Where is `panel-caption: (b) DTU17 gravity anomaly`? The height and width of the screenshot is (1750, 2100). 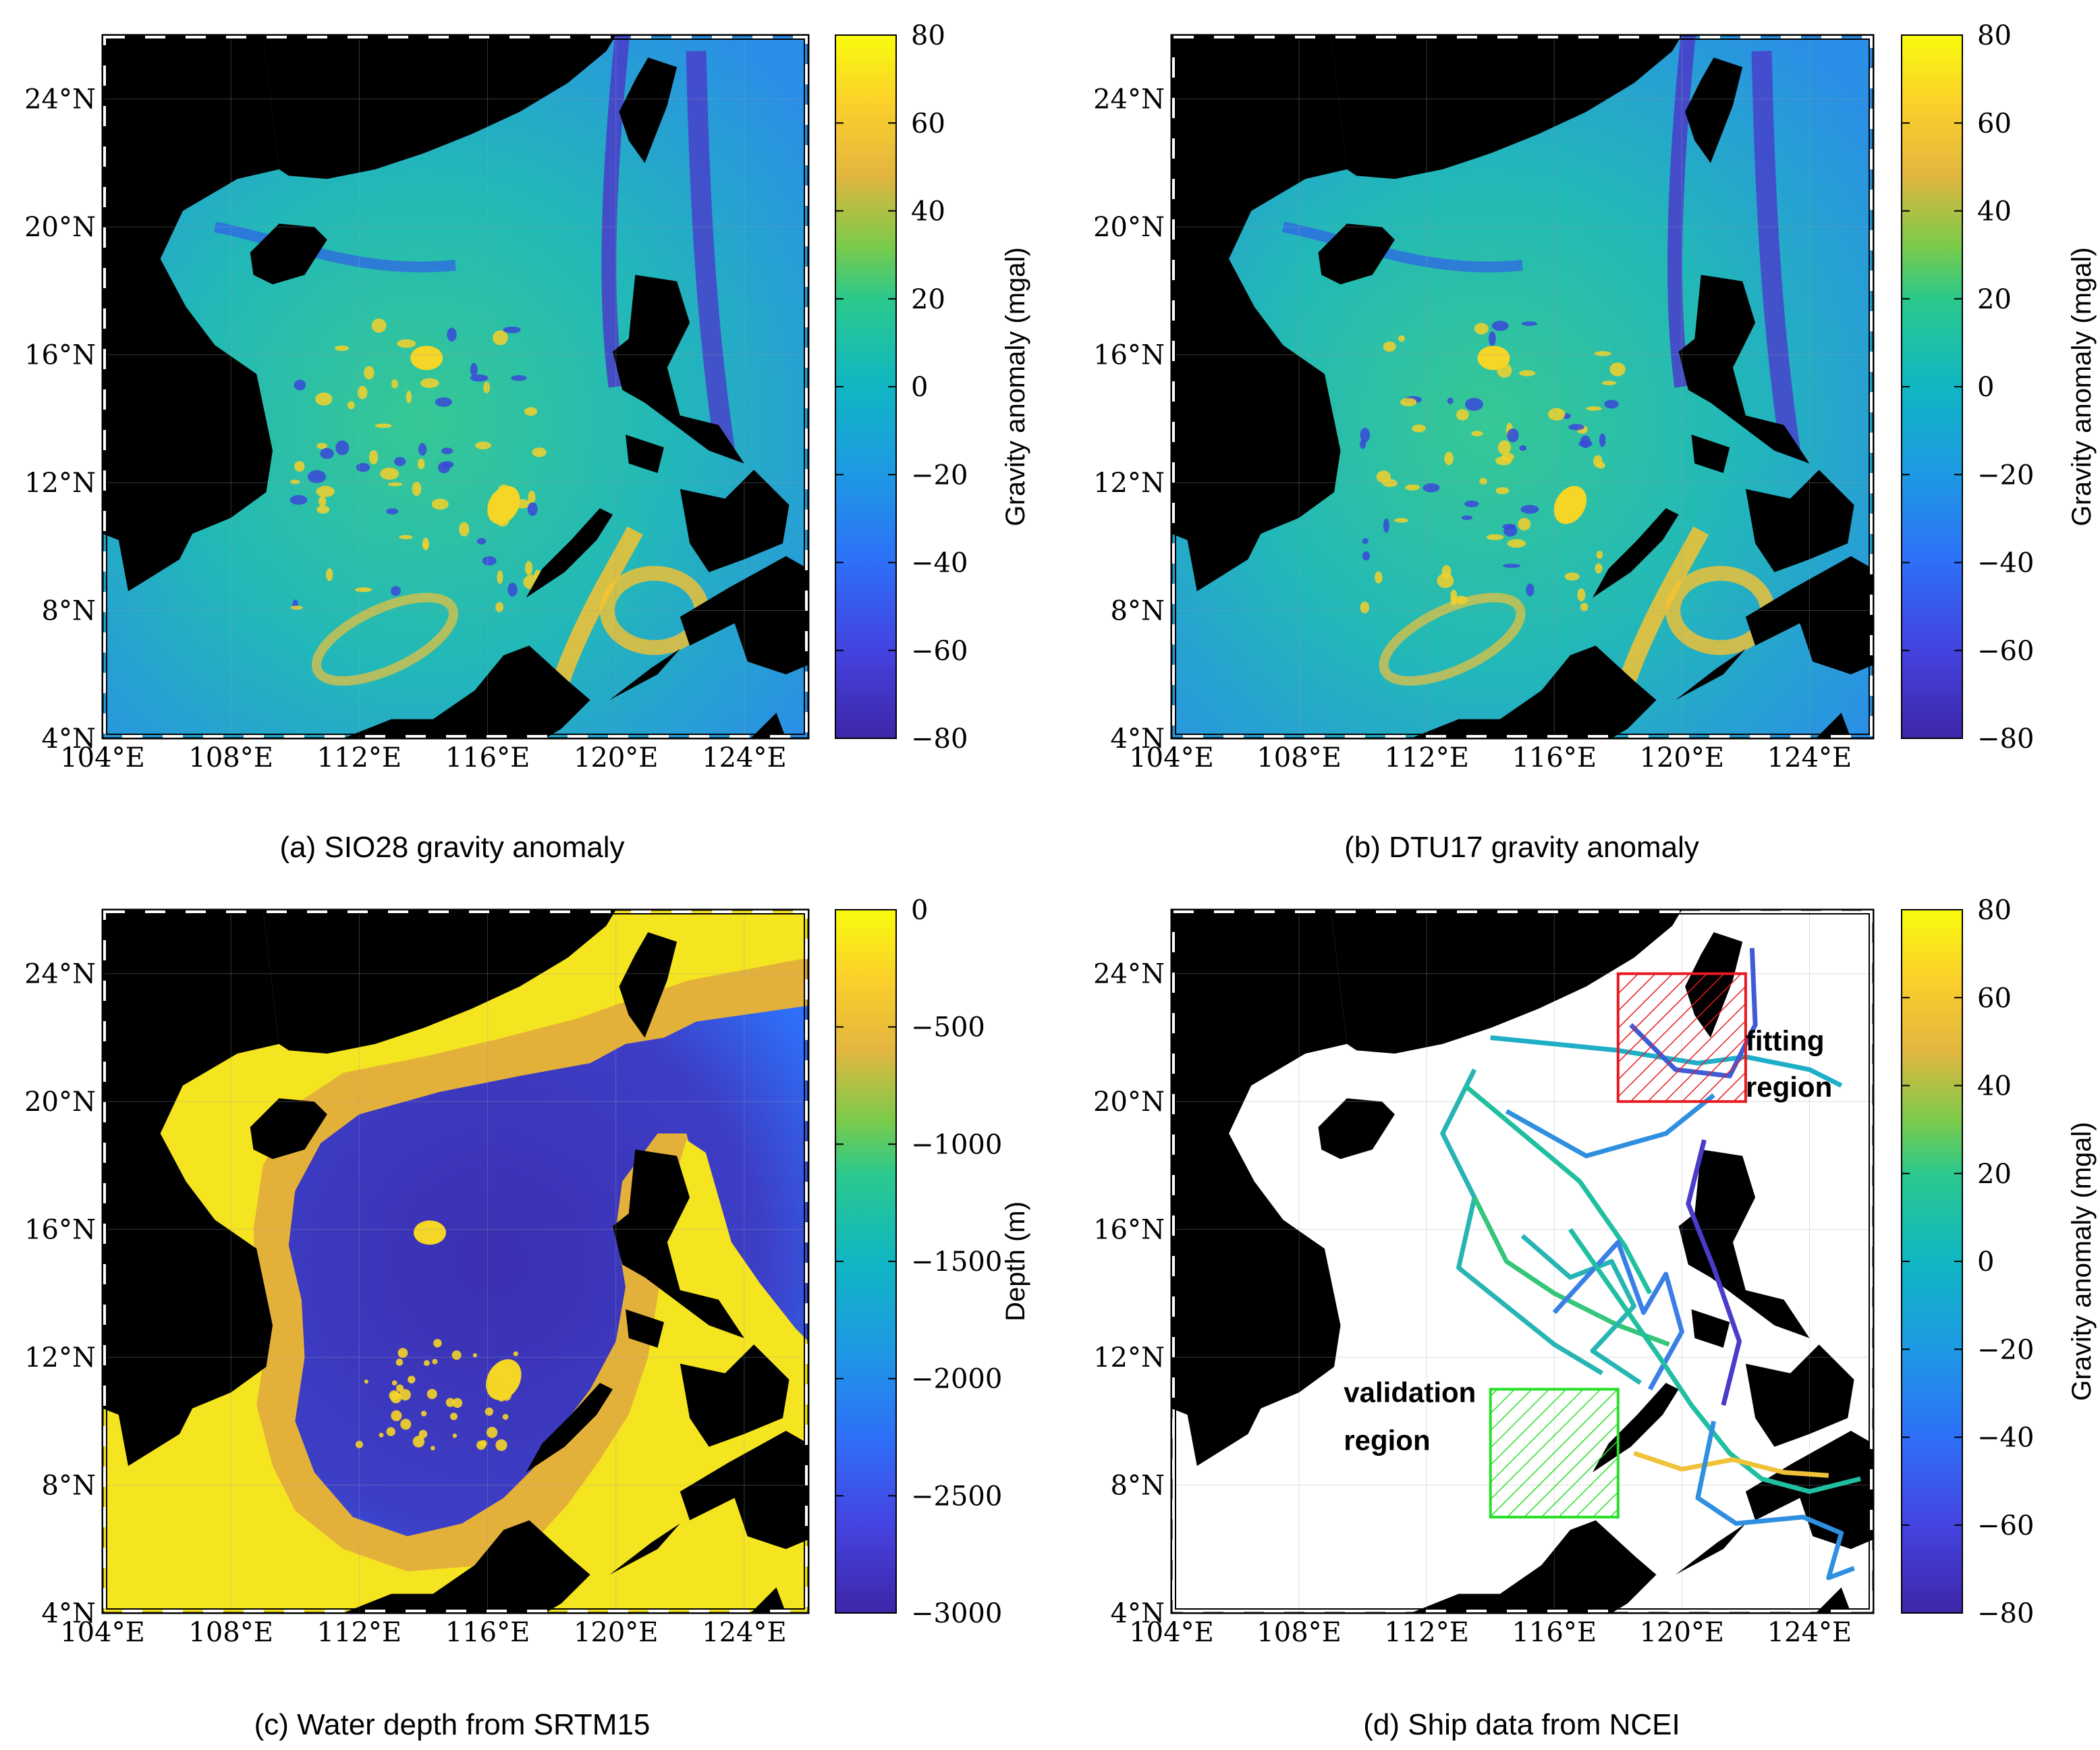 panel-caption: (b) DTU17 gravity anomaly is located at coordinates (1521, 848).